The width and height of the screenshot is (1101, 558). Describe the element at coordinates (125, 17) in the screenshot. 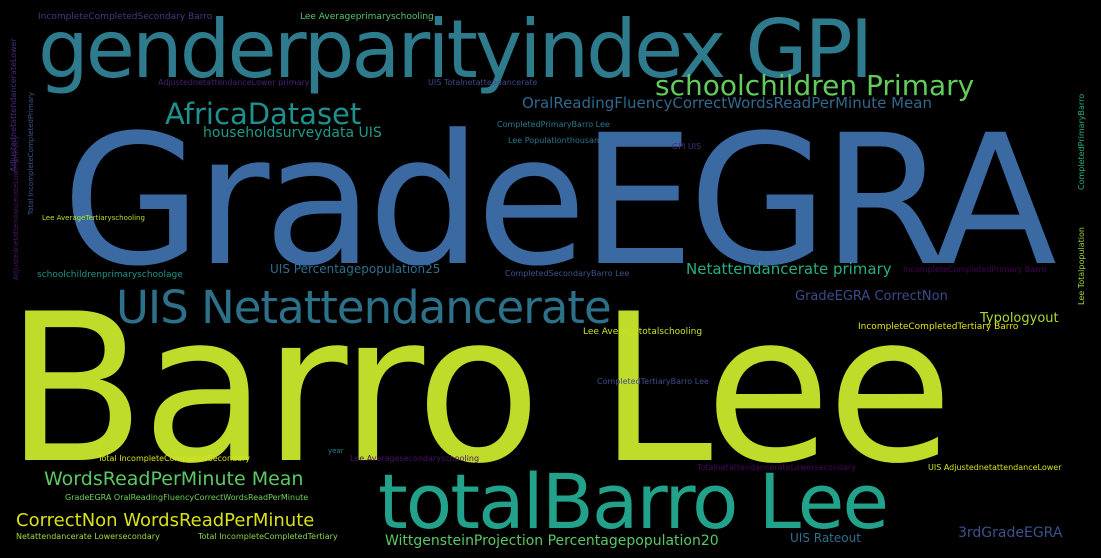

I see `word-small-1: IncompleteCompletedSecondary Barro` at that location.